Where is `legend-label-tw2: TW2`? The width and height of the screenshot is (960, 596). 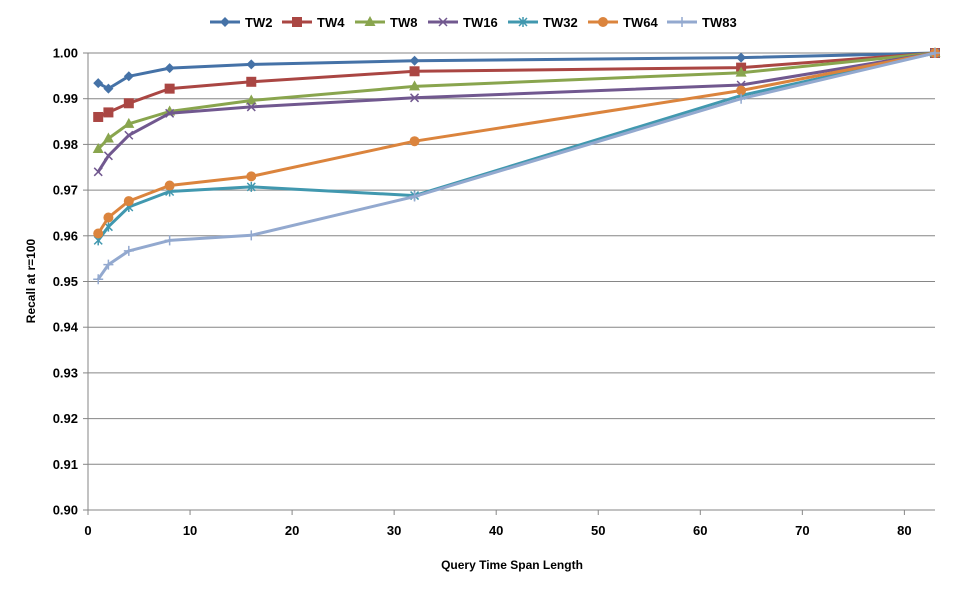 legend-label-tw2: TW2 is located at coordinates (258, 22).